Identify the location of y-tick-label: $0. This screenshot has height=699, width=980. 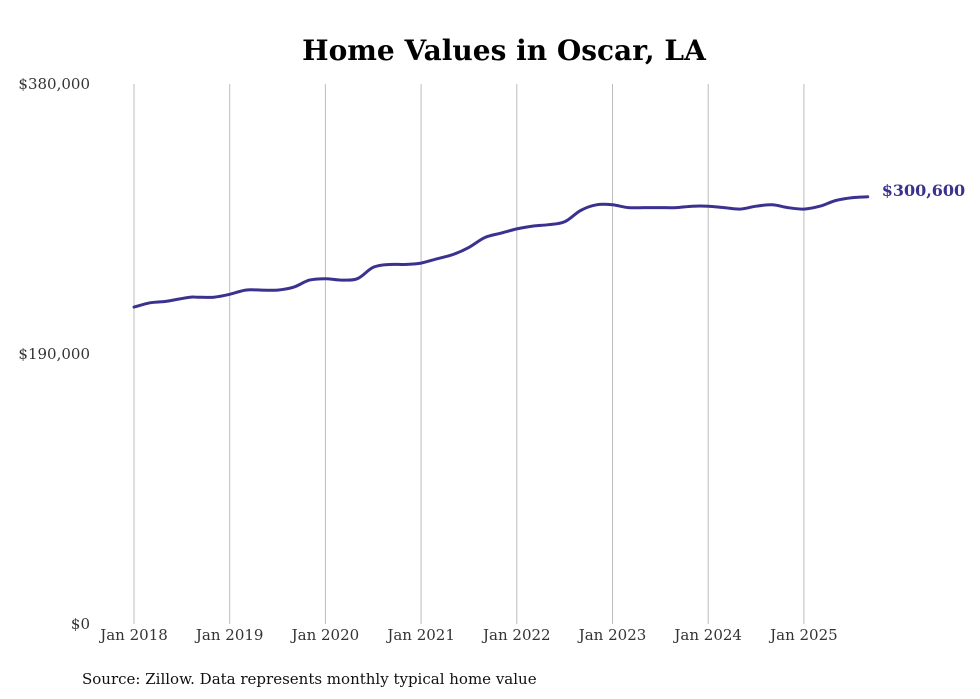
(80, 624).